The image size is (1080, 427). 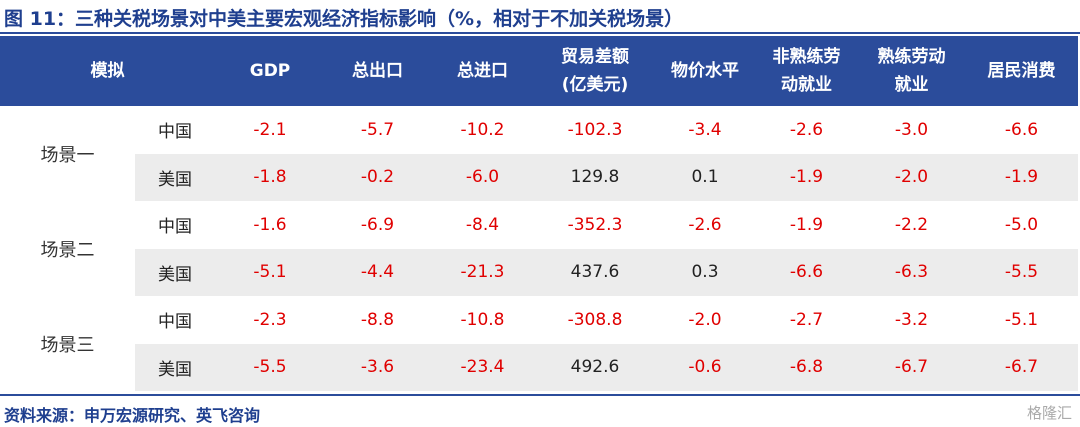 I want to click on title: 图 11：三种关税场景对中美主要宏观经济指标影响（%，相对于不加关税场景）, so click(x=344, y=19).